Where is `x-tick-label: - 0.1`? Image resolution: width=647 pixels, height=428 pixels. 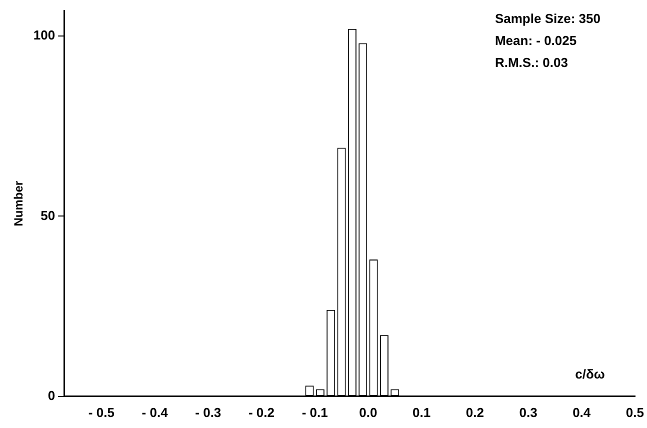
x-tick-label: - 0.1 is located at coordinates (315, 412).